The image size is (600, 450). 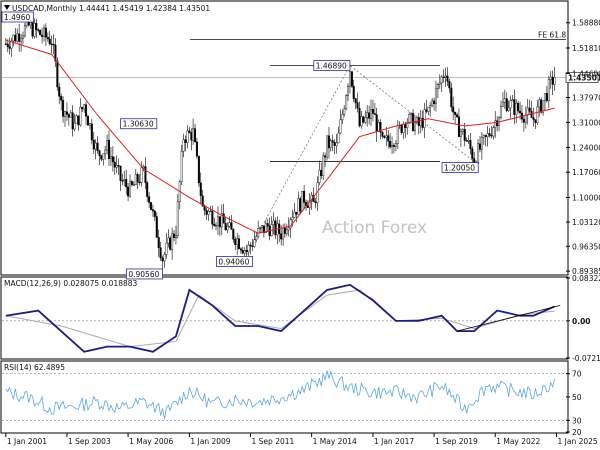 What do you see at coordinates (71, 283) in the screenshot?
I see `macd-title: MACD(12,26,9) 0.028075 0.018883` at bounding box center [71, 283].